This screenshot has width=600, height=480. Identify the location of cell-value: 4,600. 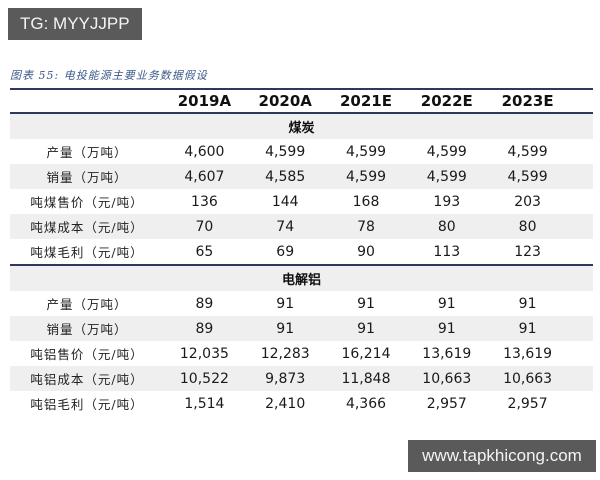
(204, 151).